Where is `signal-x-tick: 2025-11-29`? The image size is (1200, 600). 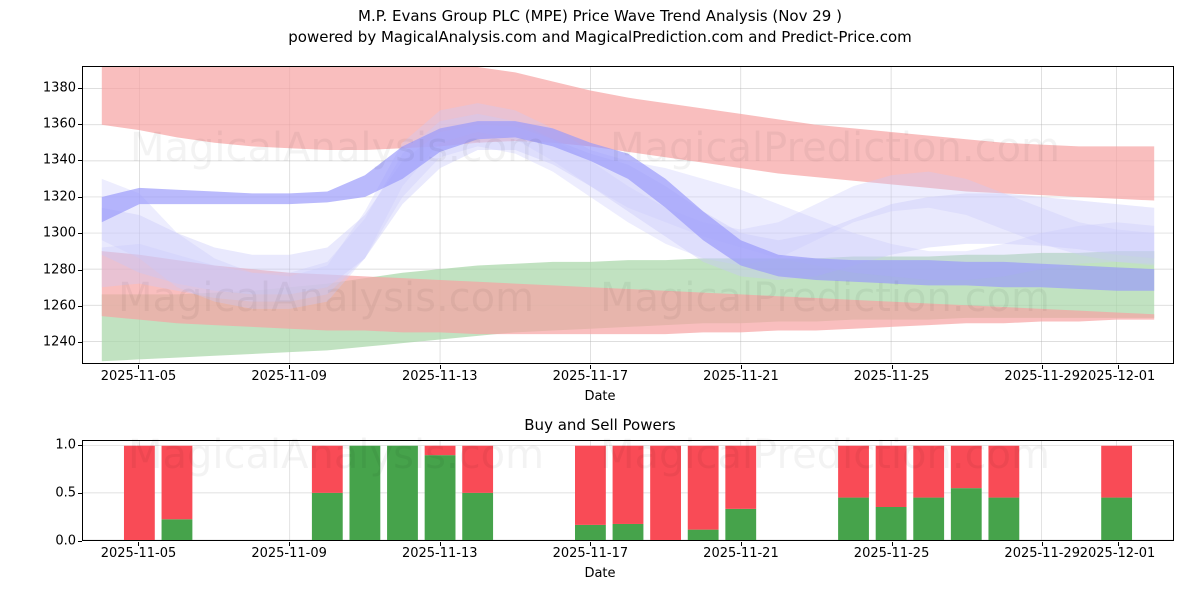
signal-x-tick: 2025-11-29 is located at coordinates (1042, 553).